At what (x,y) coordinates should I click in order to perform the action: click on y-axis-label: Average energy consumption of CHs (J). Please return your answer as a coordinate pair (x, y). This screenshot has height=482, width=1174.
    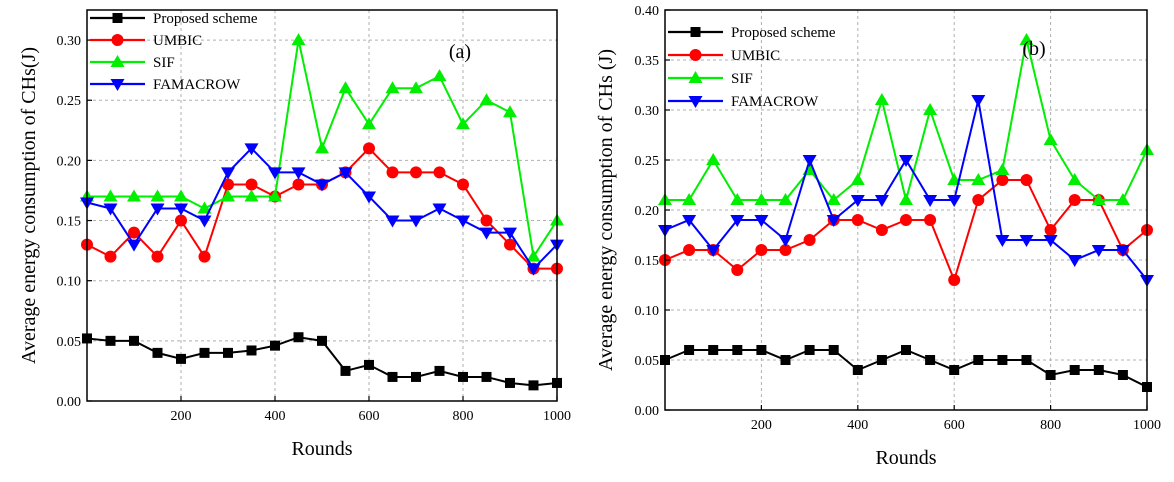
    Looking at the image, I should click on (606, 210).